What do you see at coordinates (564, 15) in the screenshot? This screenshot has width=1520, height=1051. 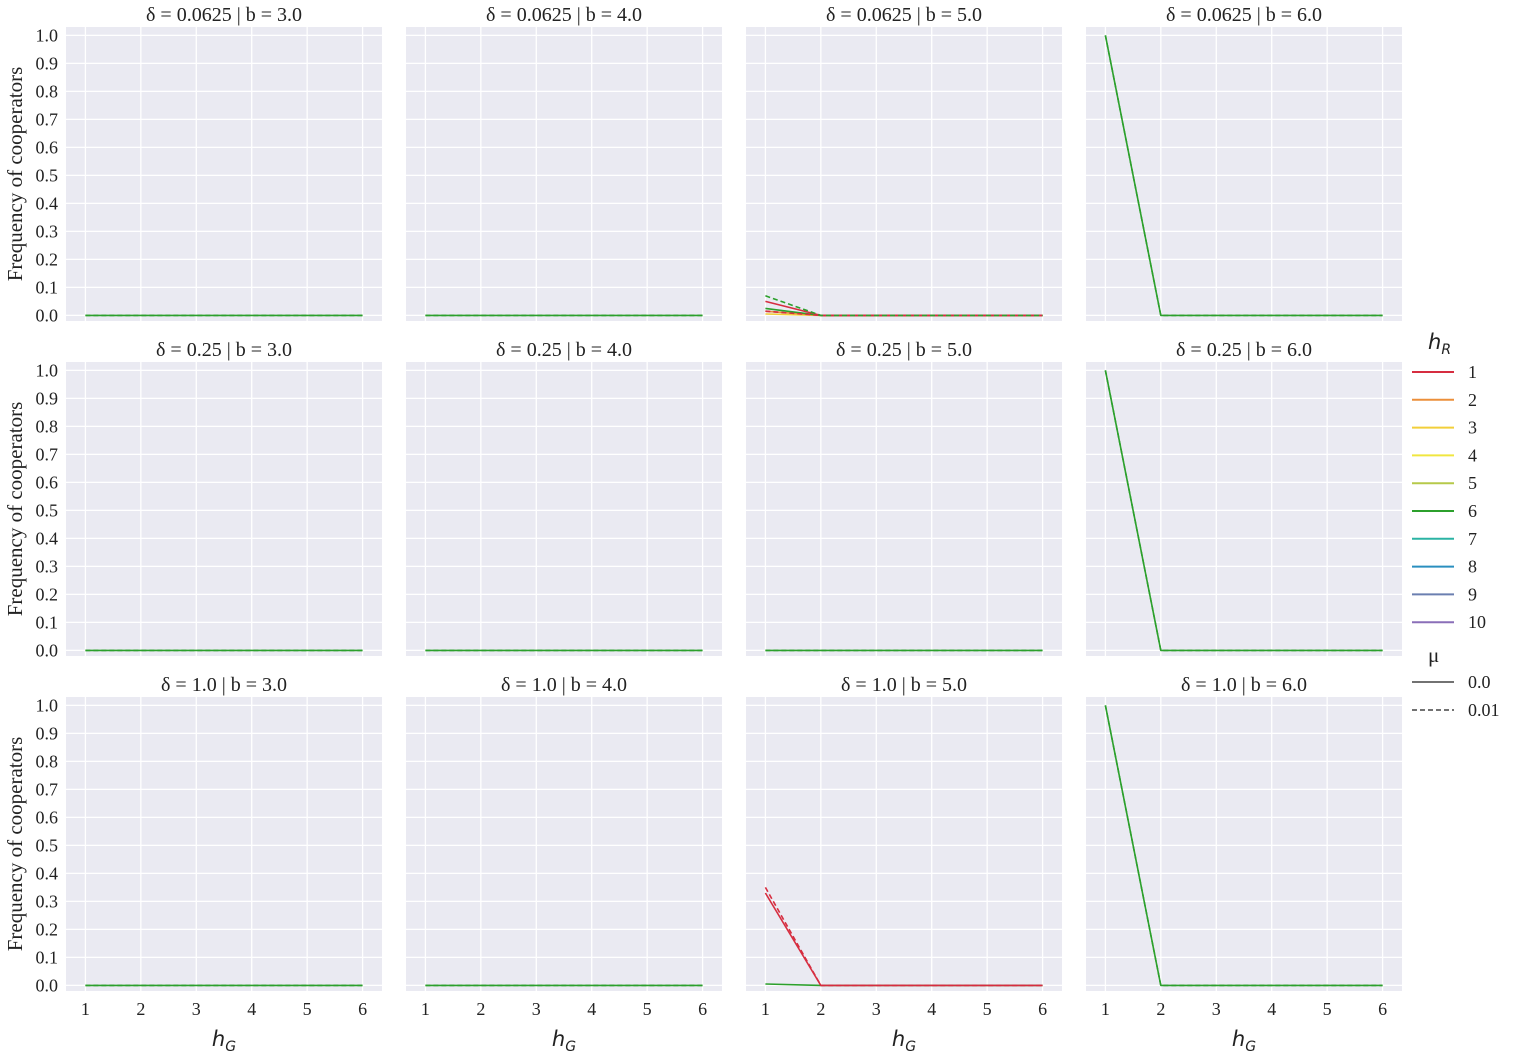 I see `panel-title: δ = 0.0625 | b = 4.0` at bounding box center [564, 15].